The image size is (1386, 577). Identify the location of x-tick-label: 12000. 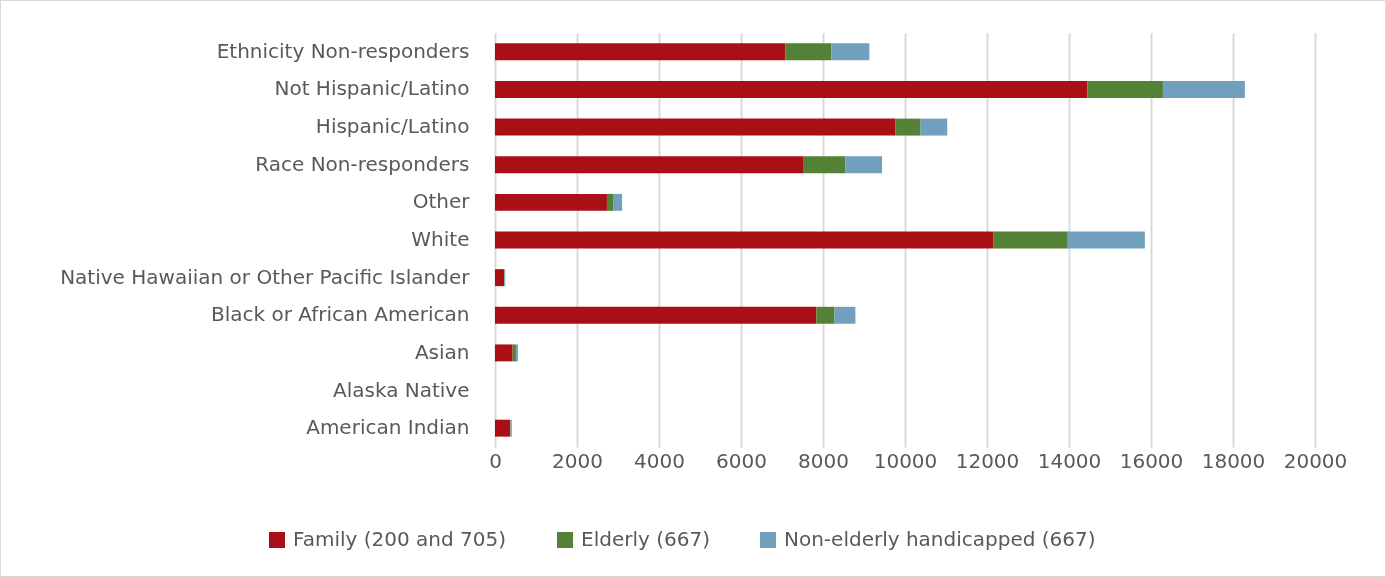
(987, 460).